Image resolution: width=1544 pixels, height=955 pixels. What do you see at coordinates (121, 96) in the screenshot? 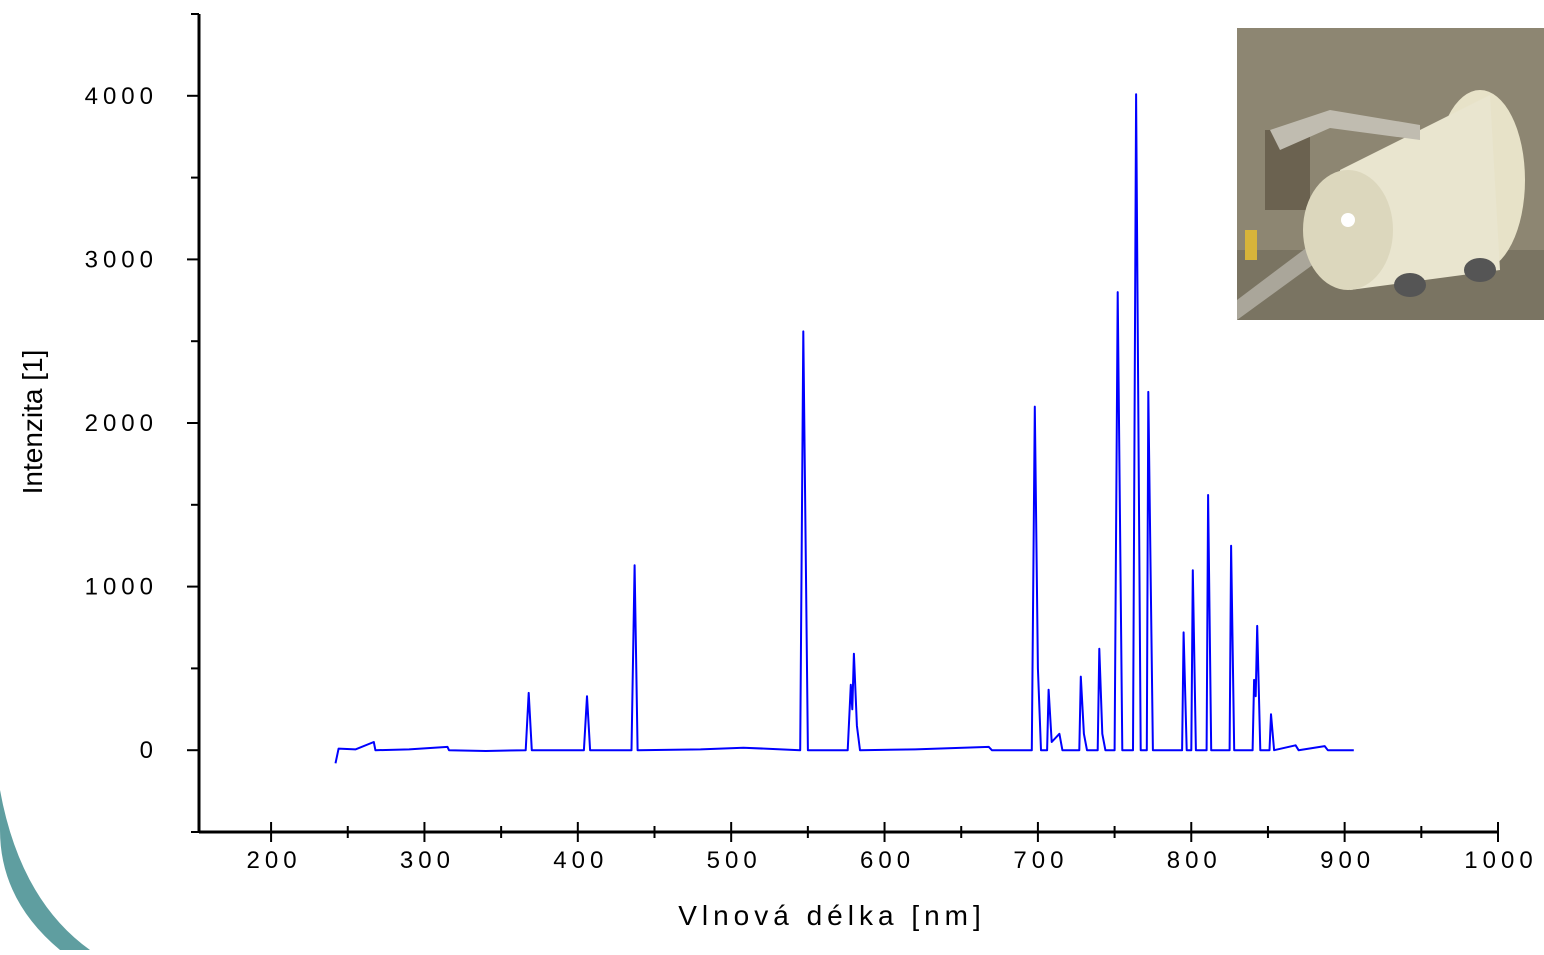
I see `y-tick-label: 4000` at bounding box center [121, 96].